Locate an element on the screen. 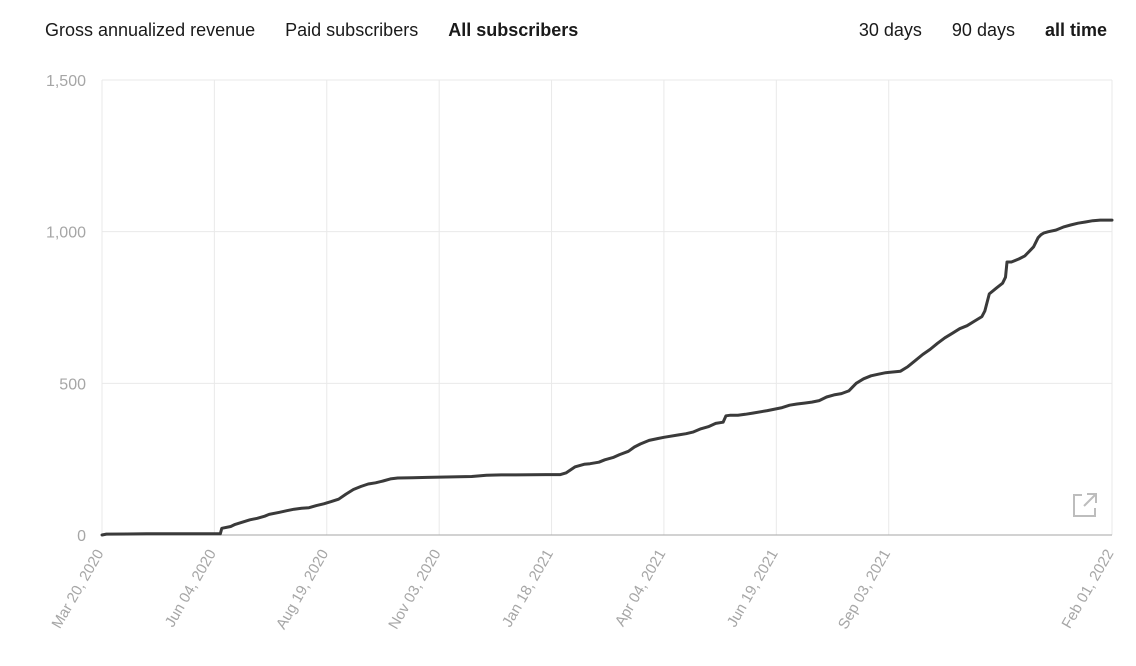 Image resolution: width=1136 pixels, height=666 pixels. external-link-icon is located at coordinates (1085, 505).